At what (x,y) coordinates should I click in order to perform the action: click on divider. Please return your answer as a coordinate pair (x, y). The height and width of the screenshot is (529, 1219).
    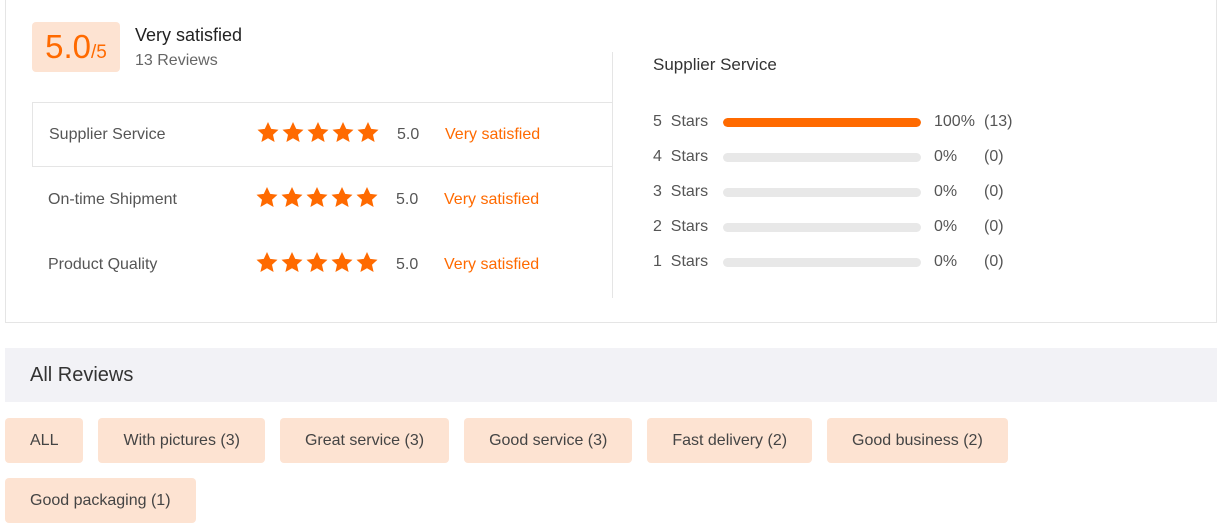
    Looking at the image, I should click on (612, 175).